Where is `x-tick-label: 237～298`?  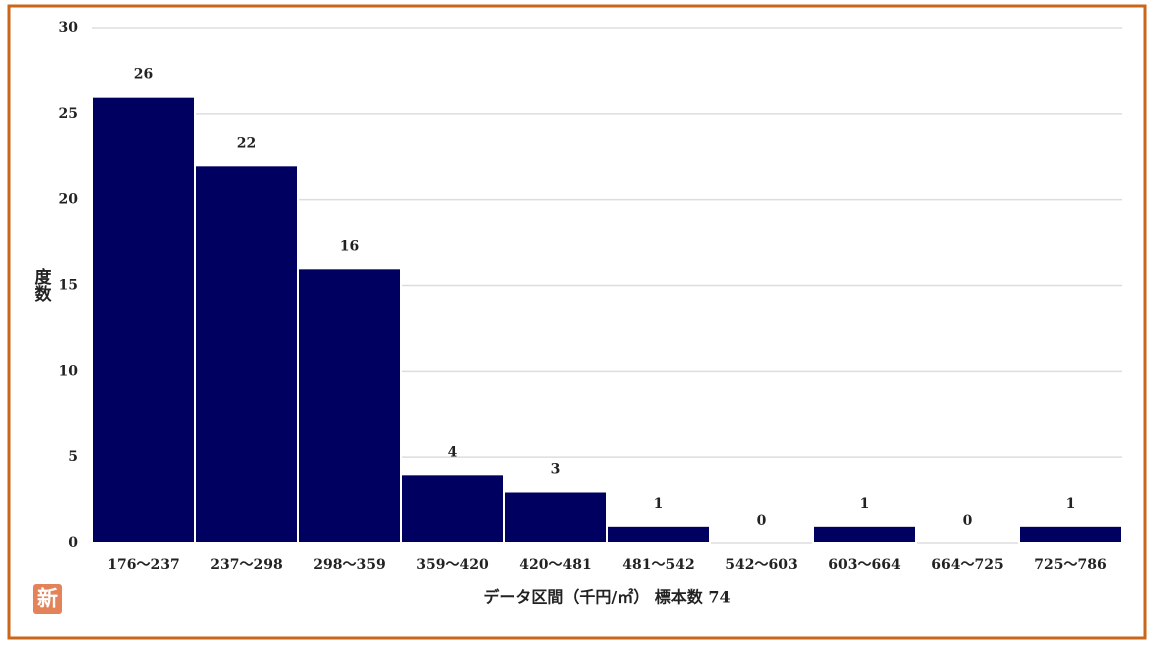 x-tick-label: 237～298 is located at coordinates (246, 565).